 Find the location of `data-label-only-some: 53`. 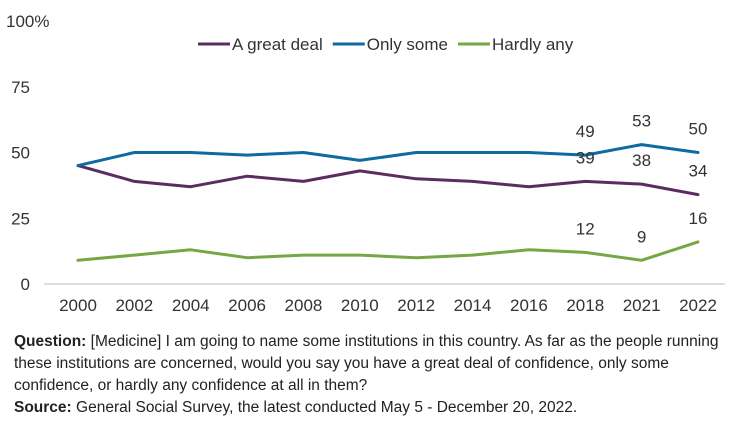

data-label-only-some: 53 is located at coordinates (641, 121).